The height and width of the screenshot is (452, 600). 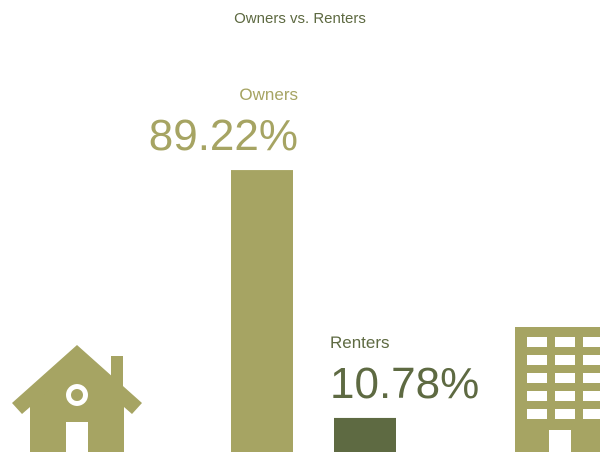 I want to click on house-door, so click(x=77, y=437).